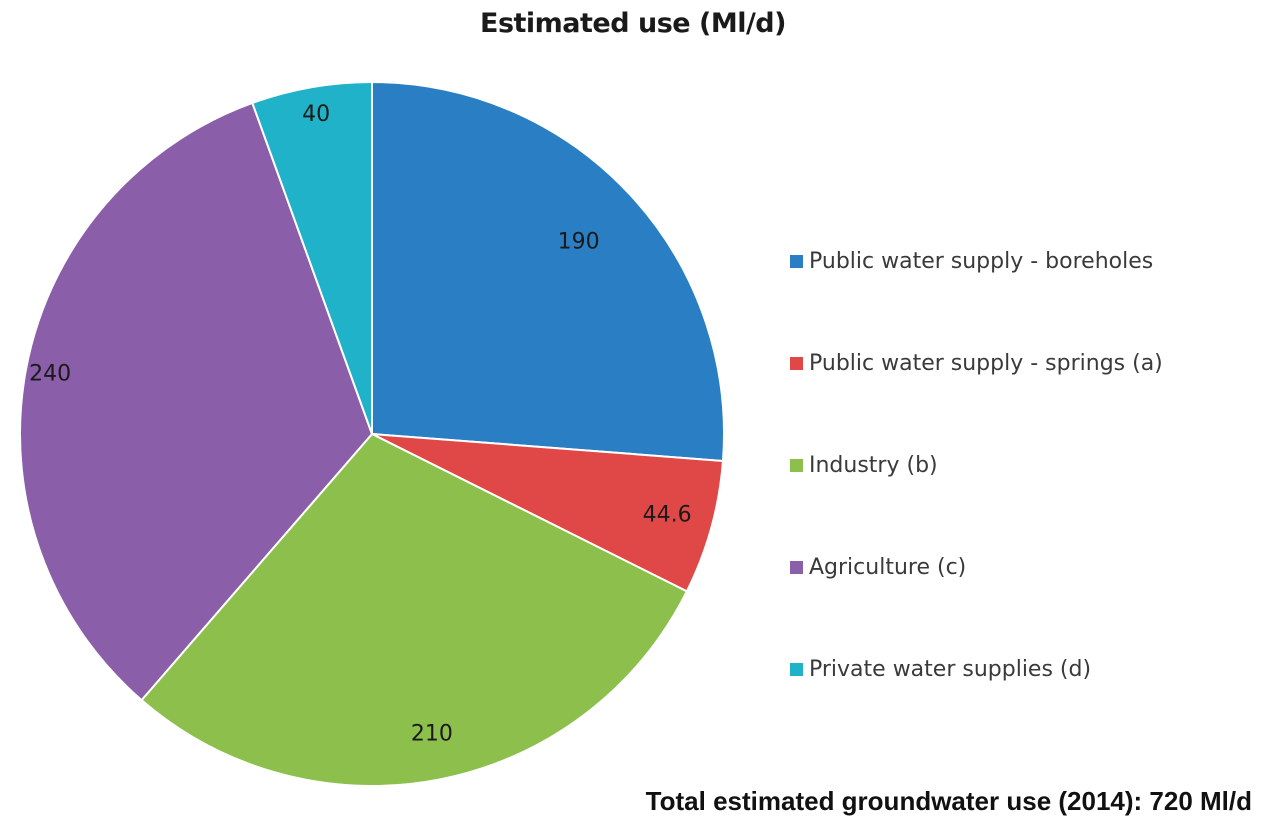 The width and height of the screenshot is (1266, 825). Describe the element at coordinates (976, 567) in the screenshot. I see `legend-item-4: Agriculture (c)` at that location.